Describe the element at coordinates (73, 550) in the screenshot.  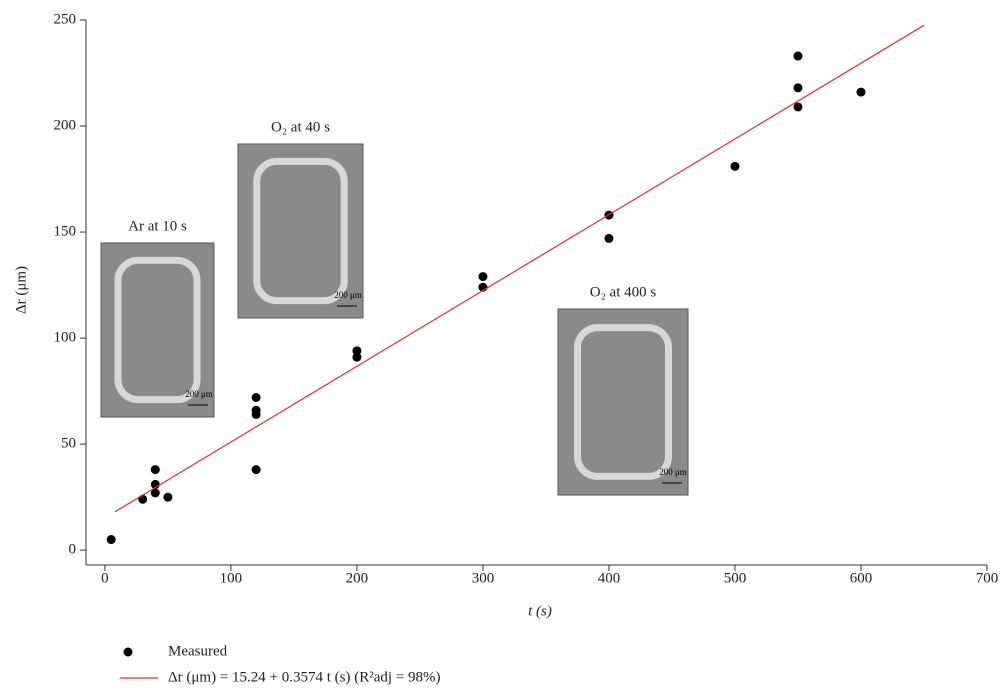
I see `y-tick-label: 0` at that location.